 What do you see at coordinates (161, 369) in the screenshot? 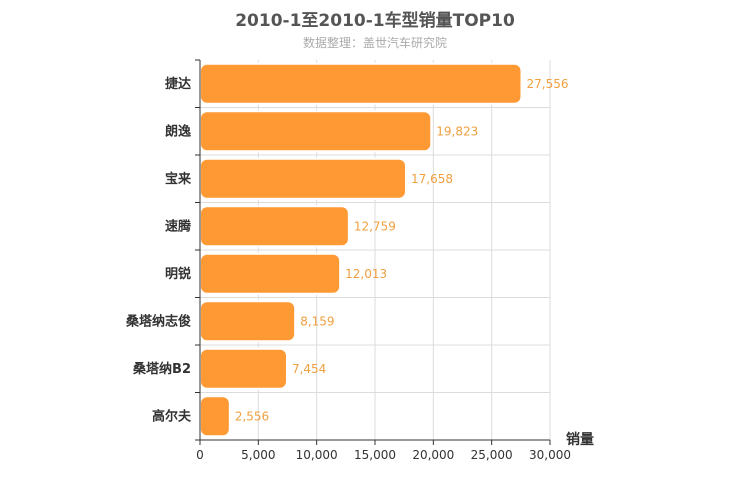
I see `category-label: 桑塔纳B2` at bounding box center [161, 369].